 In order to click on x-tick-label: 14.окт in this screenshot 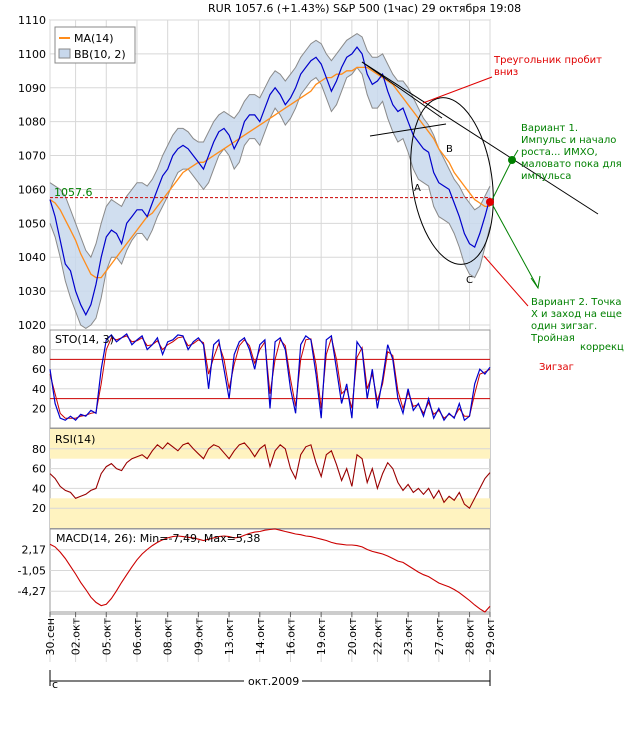, I will do `click(260, 636)`.